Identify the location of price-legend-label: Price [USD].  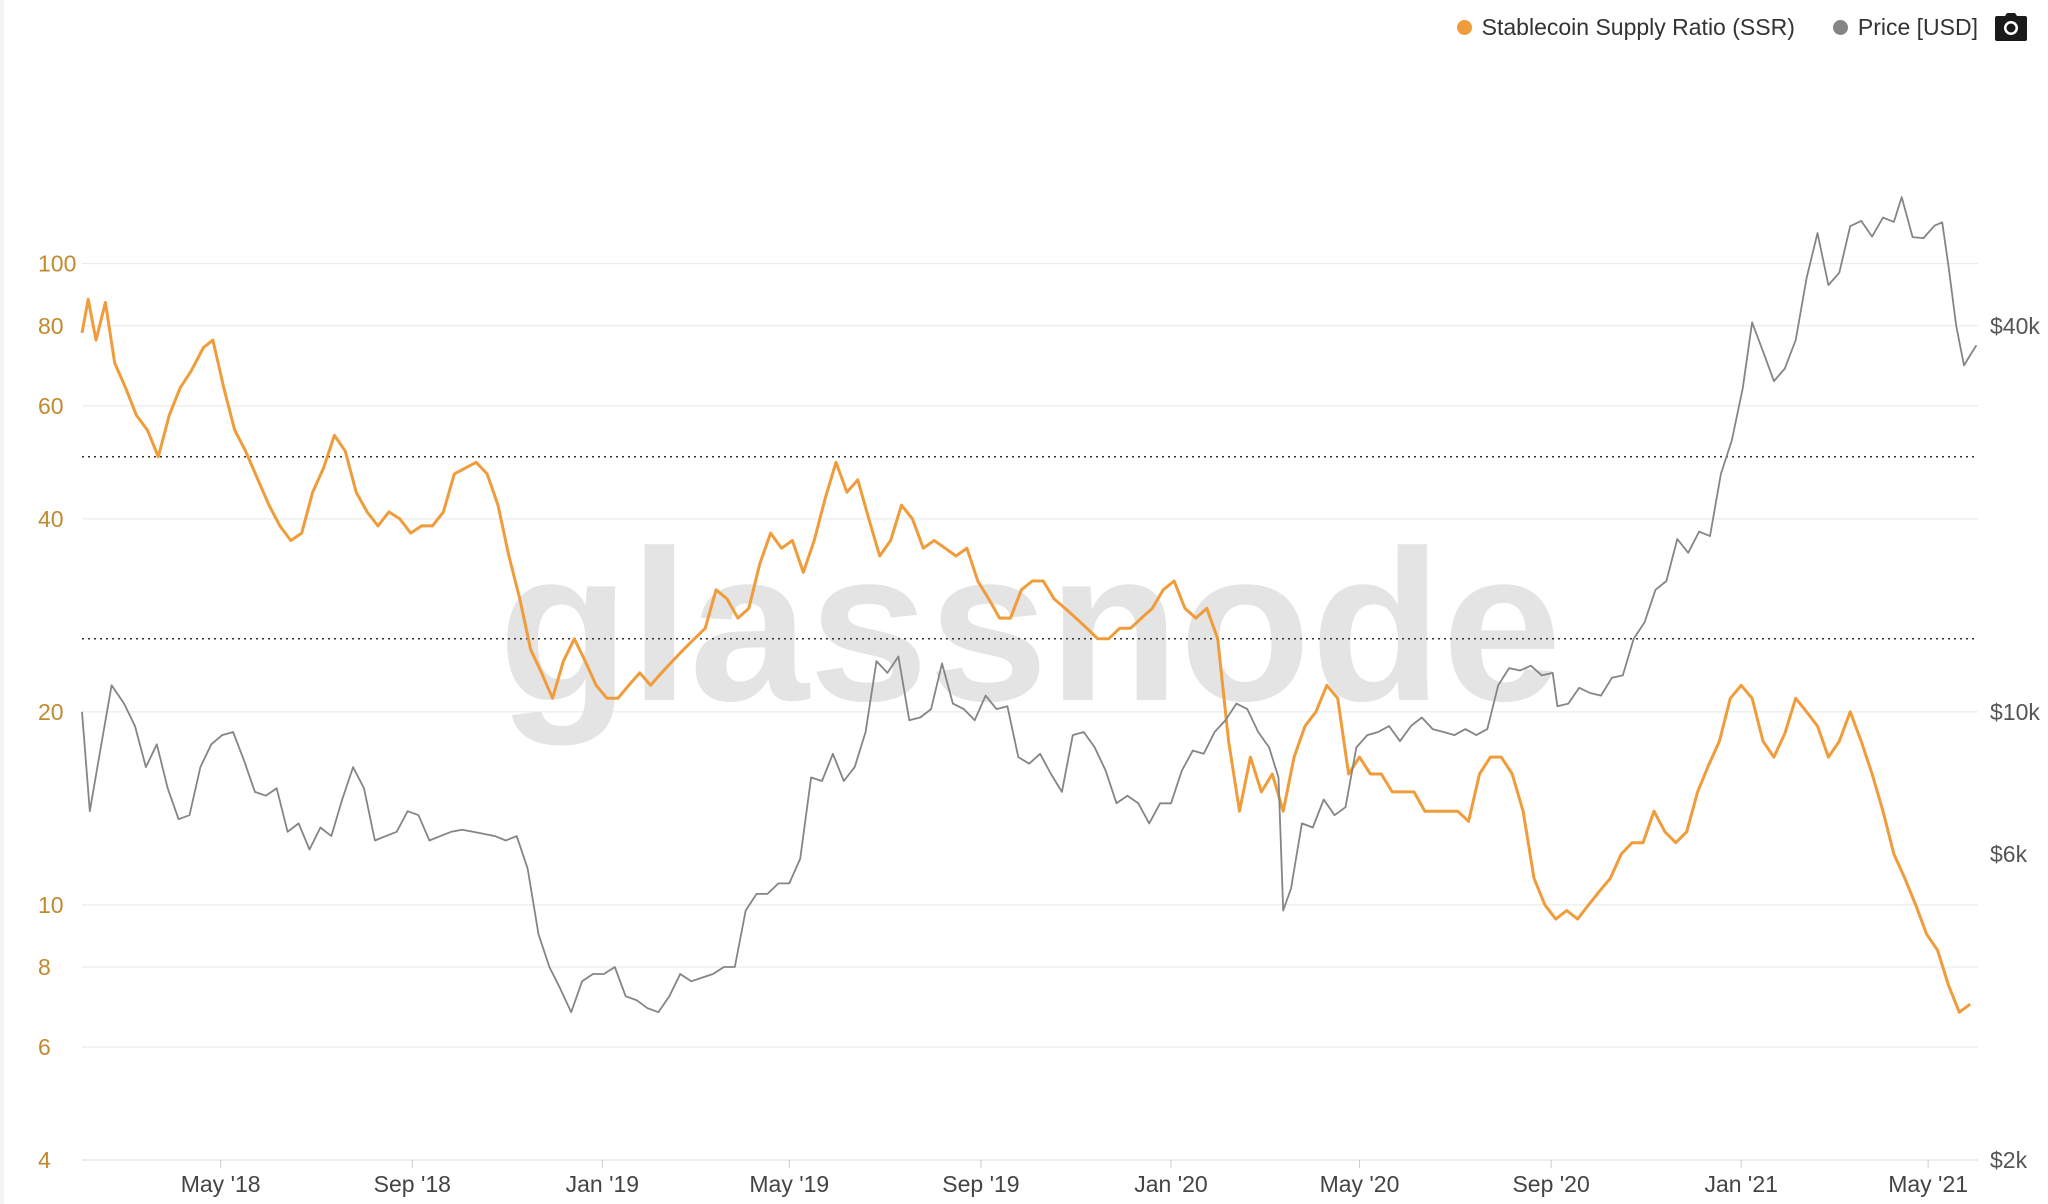
(1917, 27).